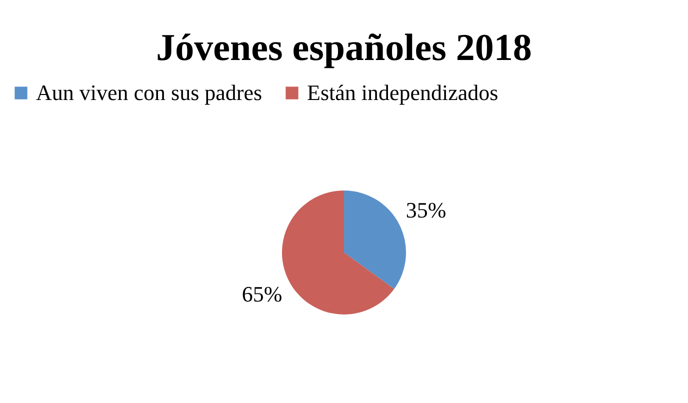 Image resolution: width=688 pixels, height=403 pixels. Describe the element at coordinates (149, 92) in the screenshot. I see `legend-label: Aun viven con sus padres` at that location.